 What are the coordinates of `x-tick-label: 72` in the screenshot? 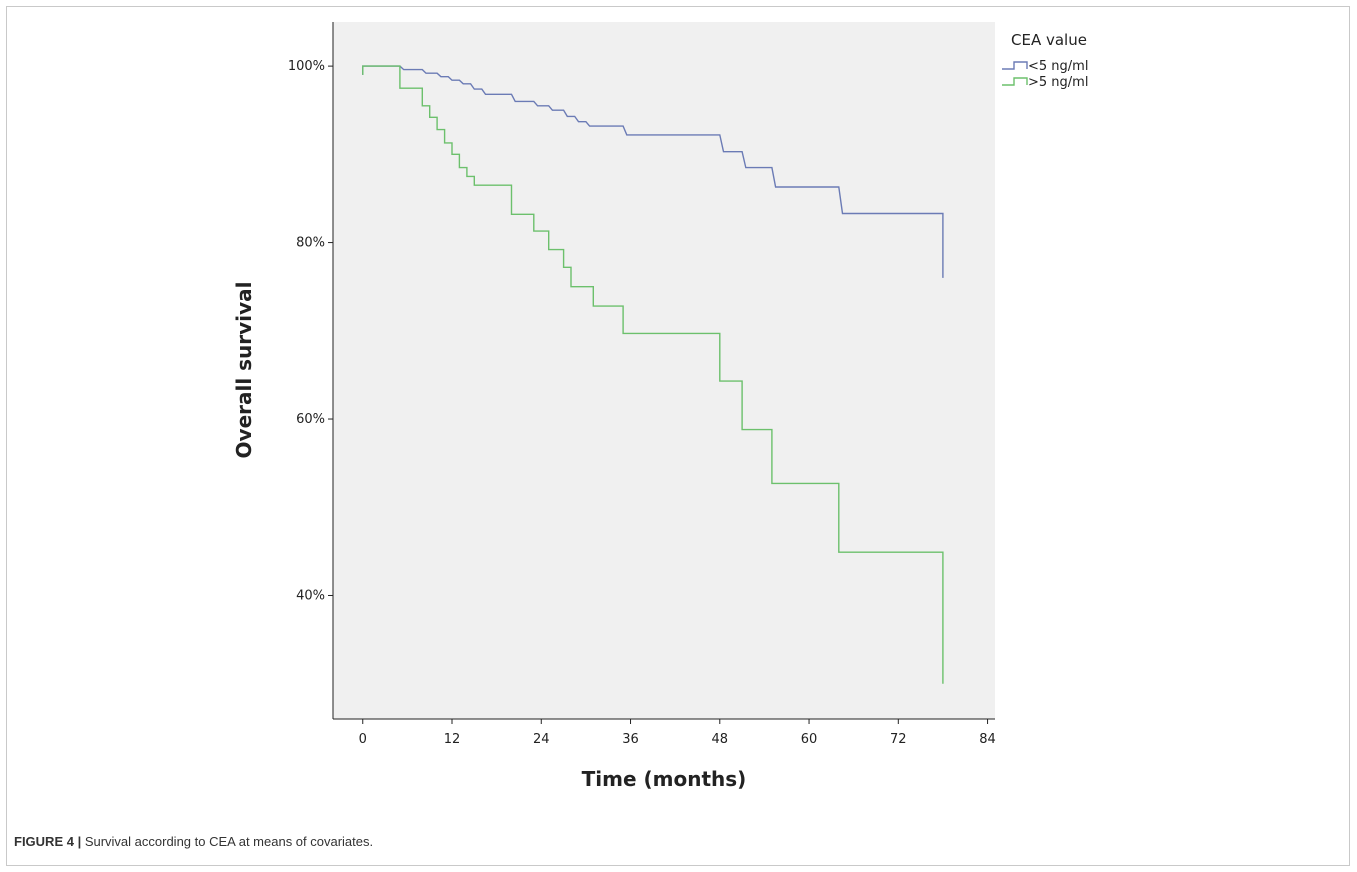 It's located at (898, 739).